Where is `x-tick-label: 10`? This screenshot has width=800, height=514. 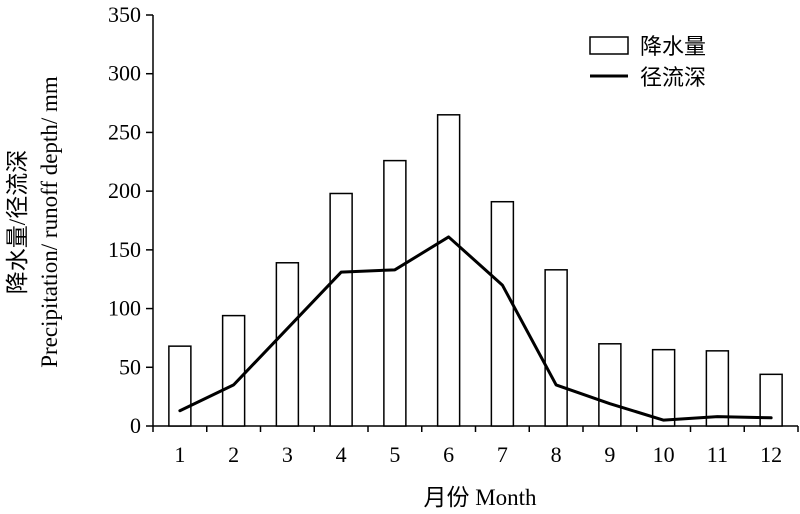 x-tick-label: 10 is located at coordinates (664, 454).